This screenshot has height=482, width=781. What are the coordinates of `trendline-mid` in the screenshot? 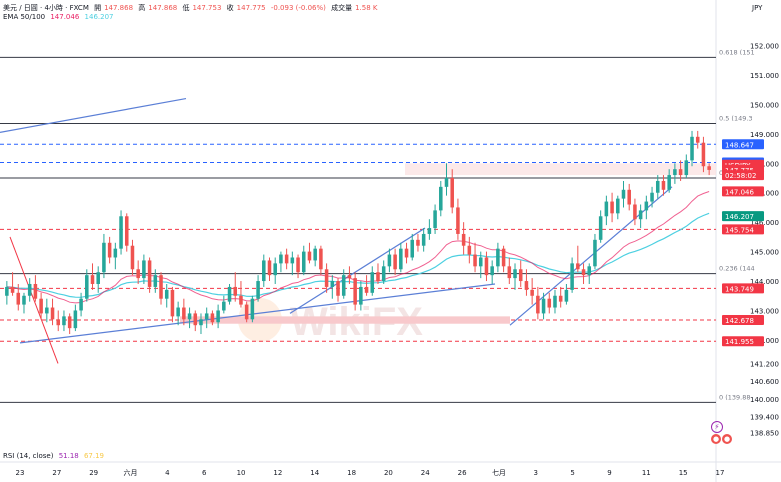 It's located at (357, 270).